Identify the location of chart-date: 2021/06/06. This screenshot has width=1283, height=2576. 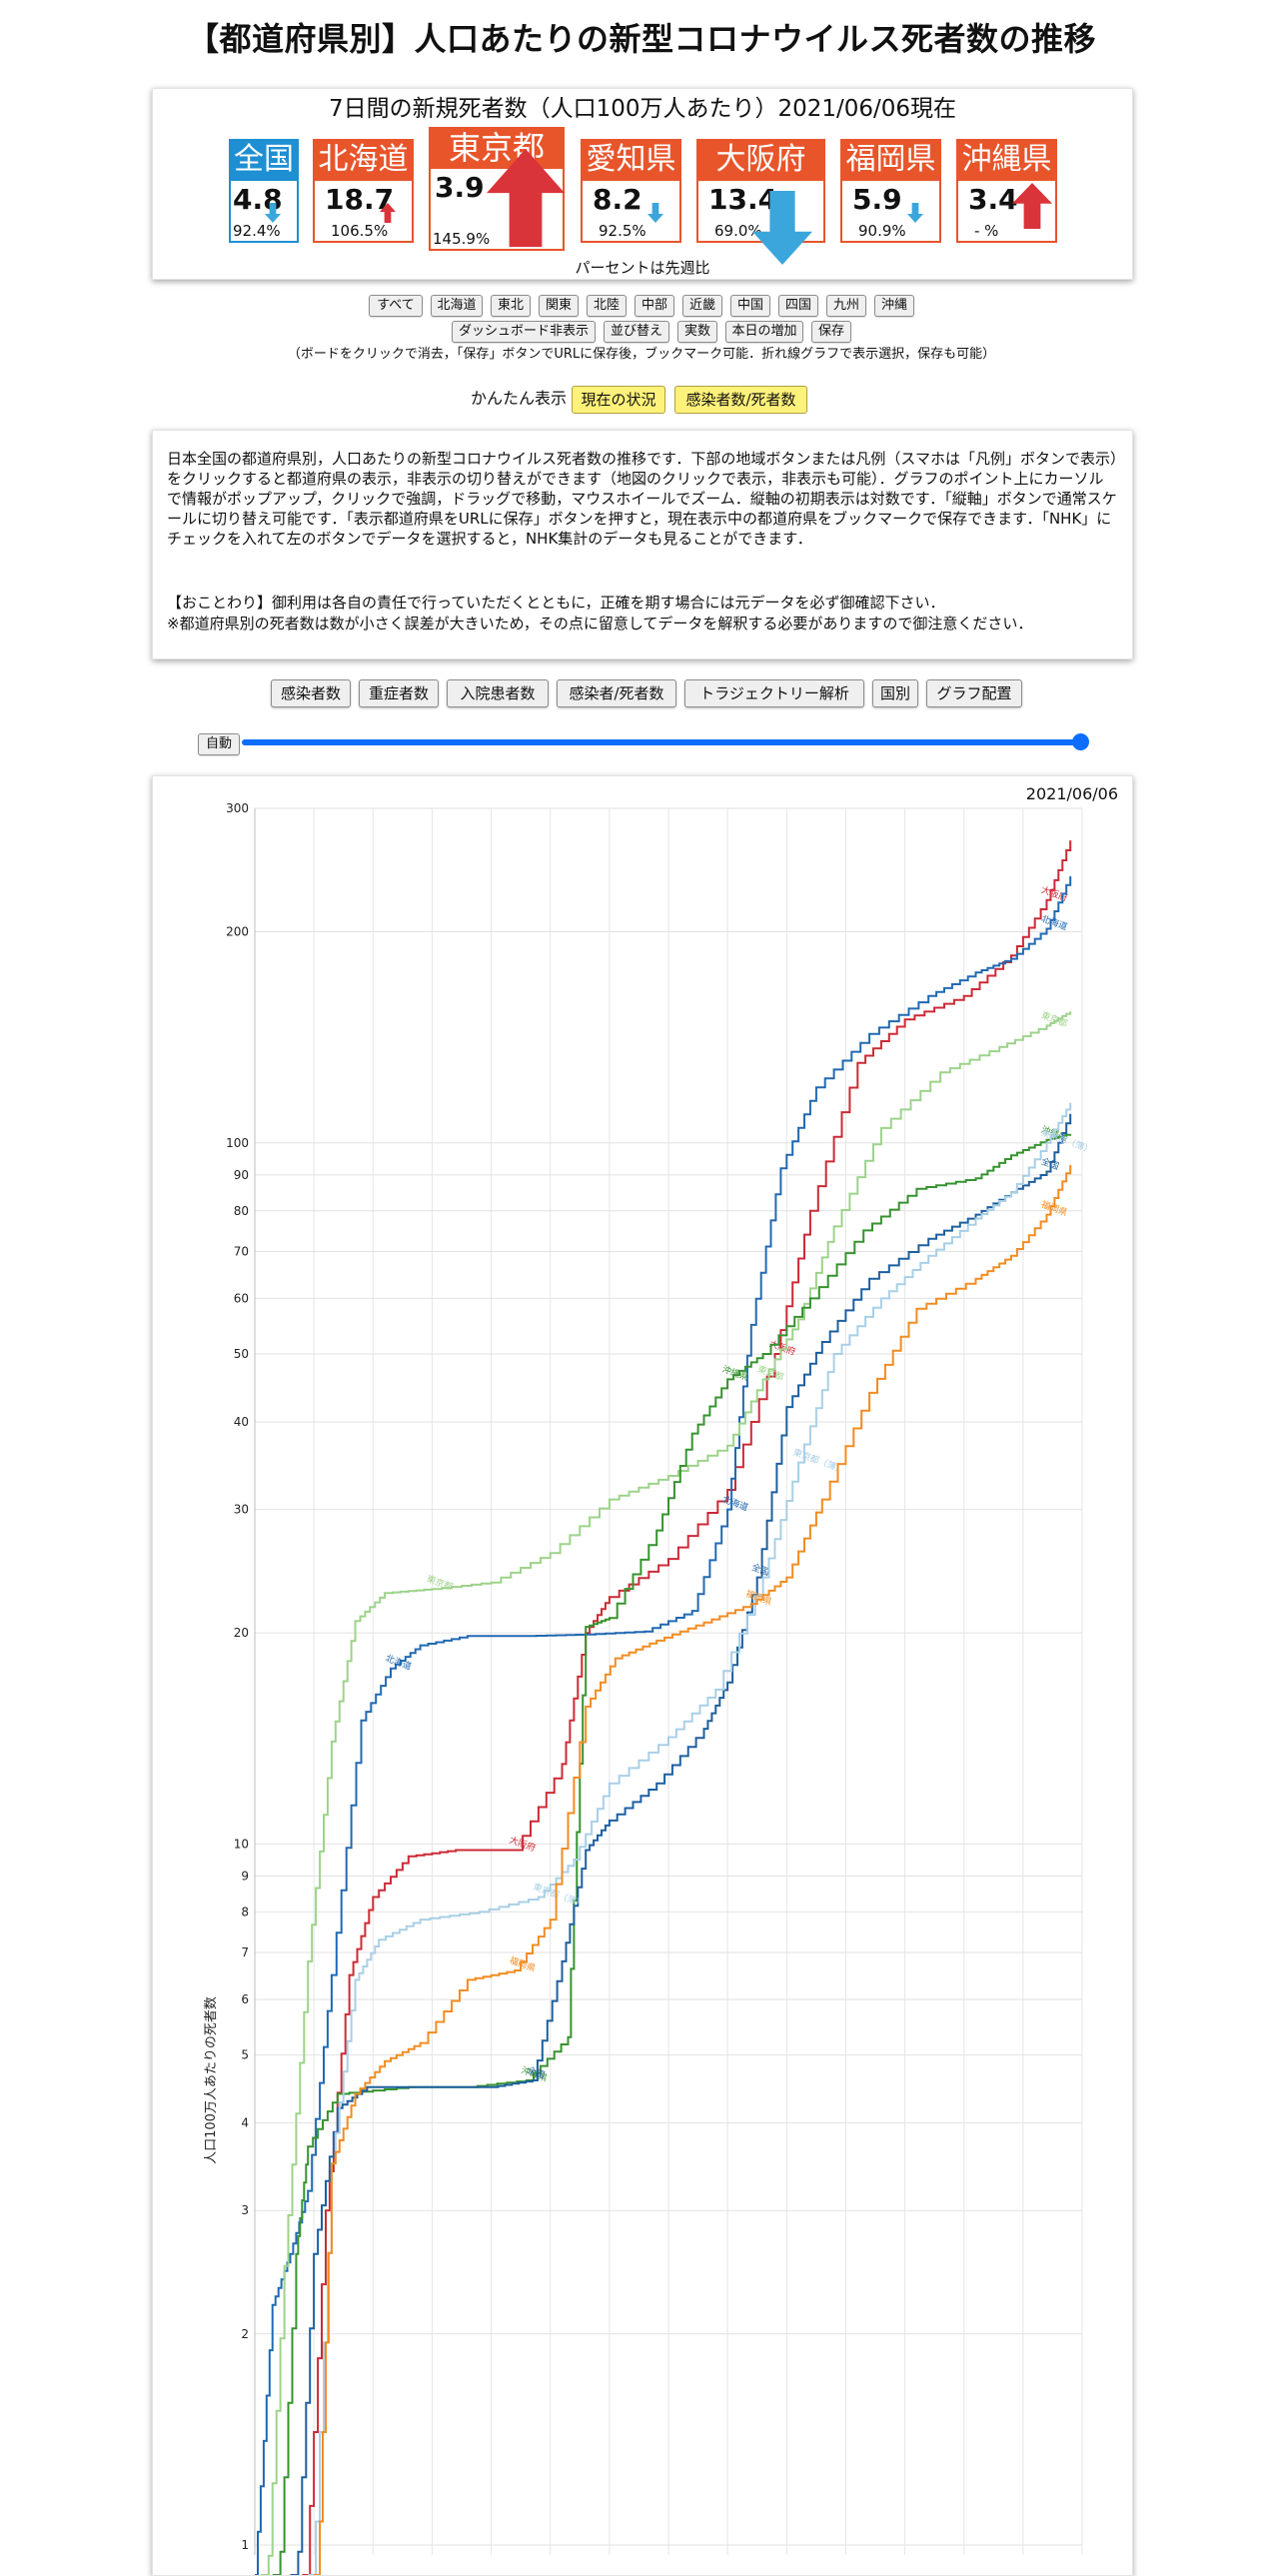
(1071, 793).